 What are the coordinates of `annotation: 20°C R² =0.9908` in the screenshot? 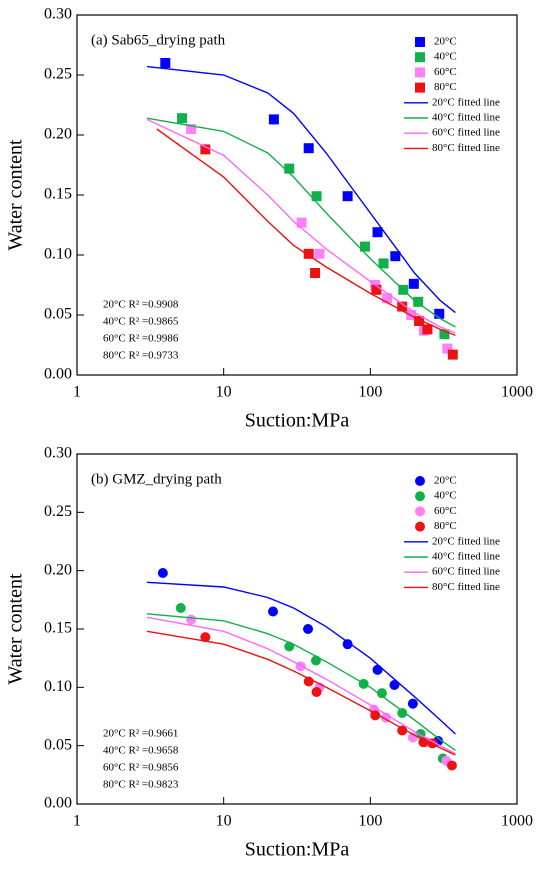 It's located at (141, 305).